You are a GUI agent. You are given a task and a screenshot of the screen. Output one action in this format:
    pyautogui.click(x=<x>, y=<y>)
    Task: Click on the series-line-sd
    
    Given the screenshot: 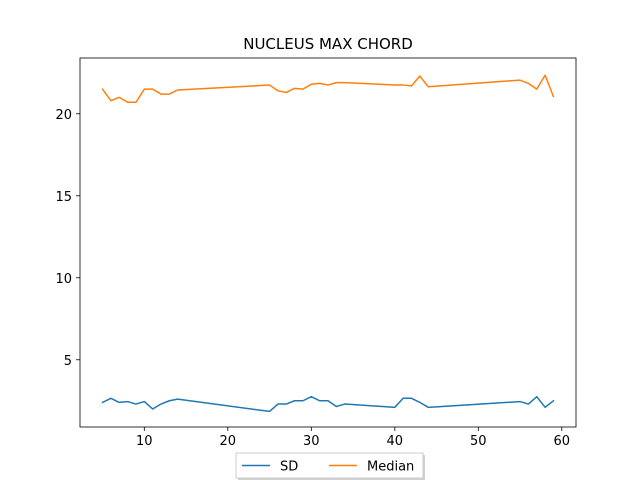 What is the action you would take?
    pyautogui.click(x=328, y=404)
    